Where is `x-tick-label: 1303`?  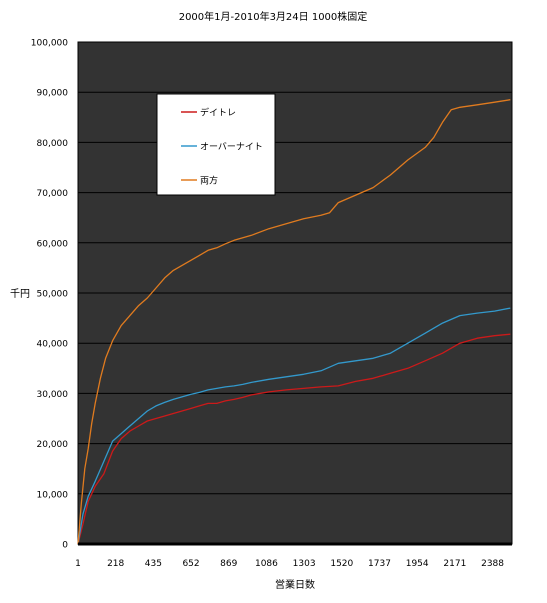
x-tick-label: 1303 is located at coordinates (304, 564).